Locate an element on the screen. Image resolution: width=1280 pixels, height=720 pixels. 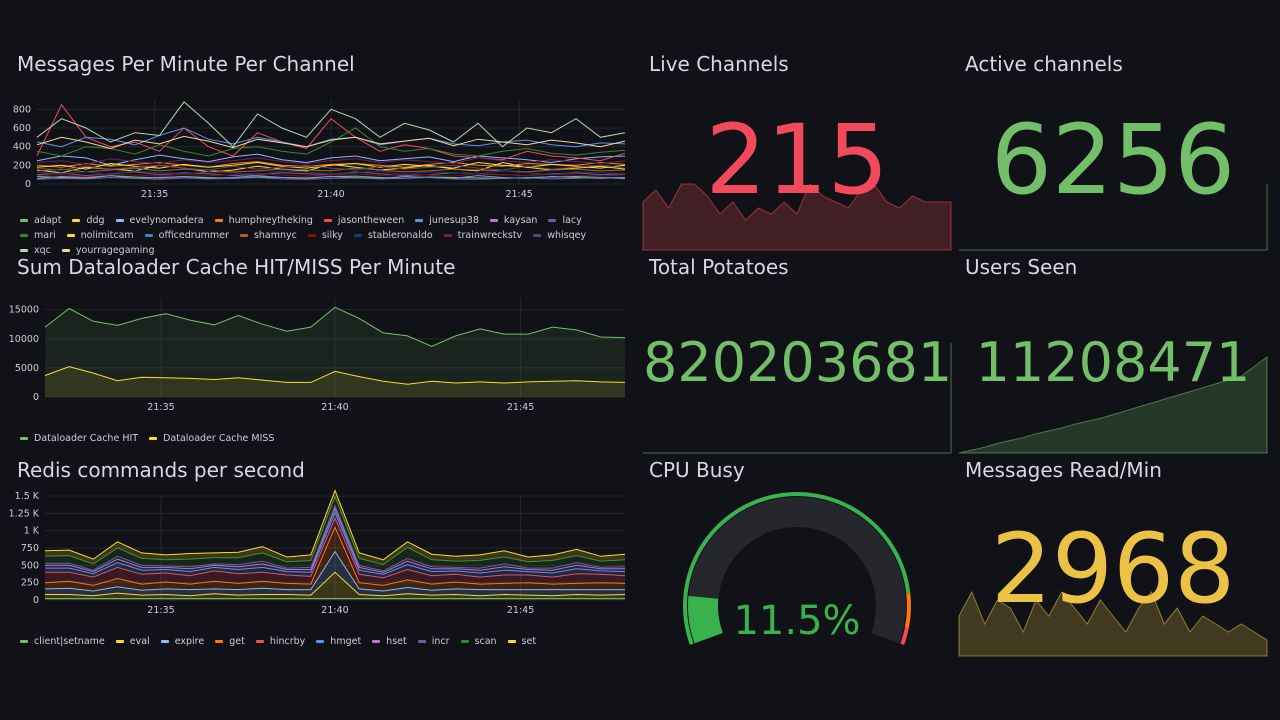
series-line-dataloader-cache-hit is located at coordinates (335, 326).